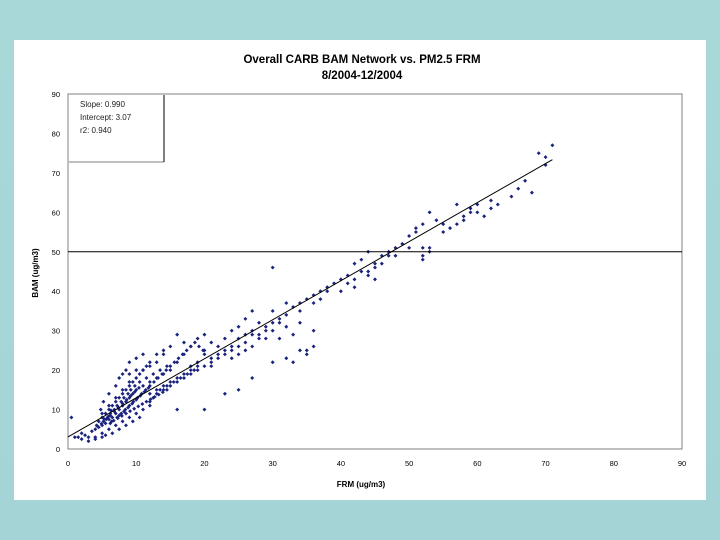 The image size is (720, 540). Describe the element at coordinates (106, 117) in the screenshot. I see `stats-intercept: Intercept: 3.07` at that location.